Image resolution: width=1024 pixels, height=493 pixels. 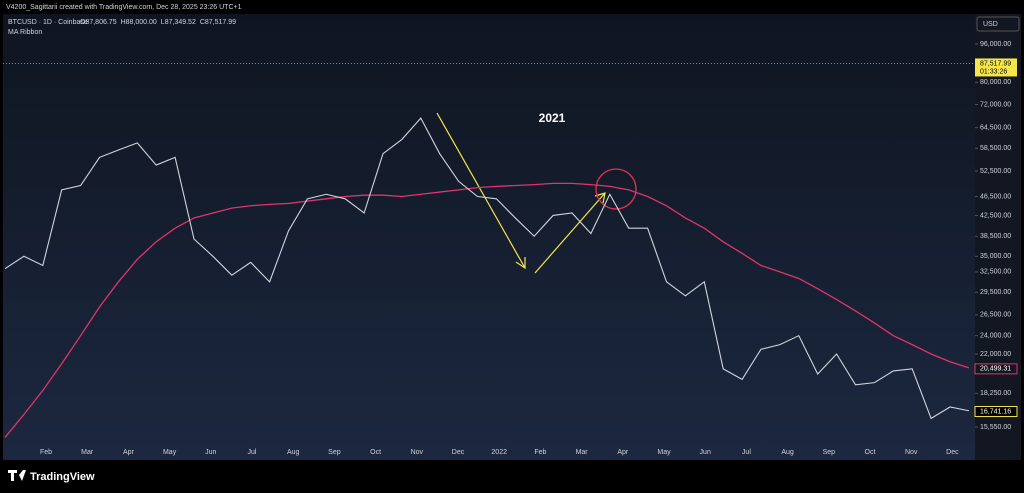 What do you see at coordinates (995, 196) in the screenshot?
I see `y-tick-label: 46,500.00` at bounding box center [995, 196].